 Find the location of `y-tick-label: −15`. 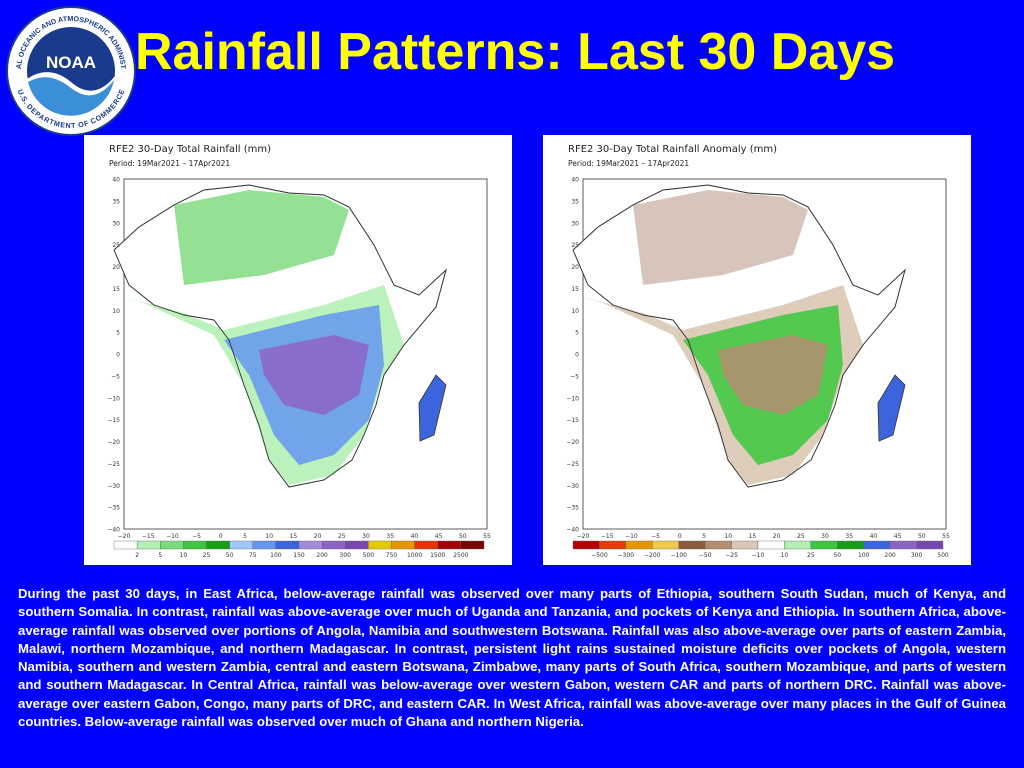

y-tick-label: −15 is located at coordinates (572, 420).